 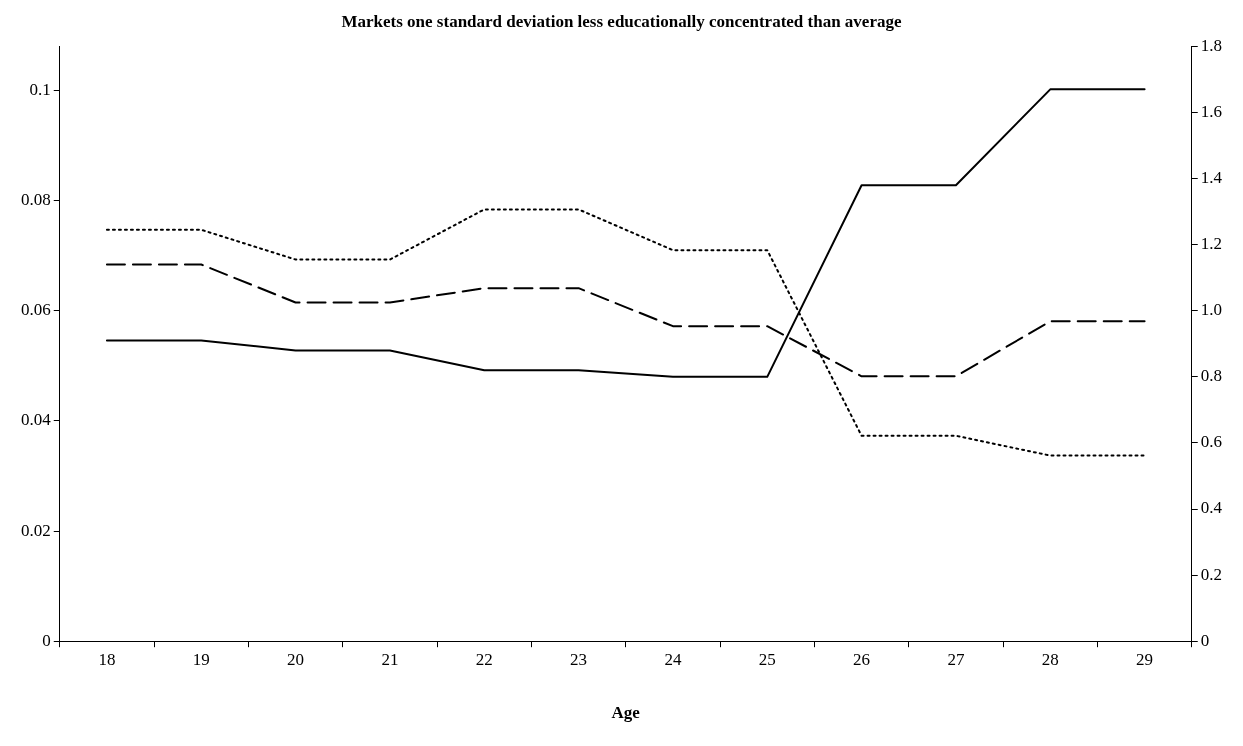 I want to click on y2-tick-label: 0, so click(x=1205, y=640).